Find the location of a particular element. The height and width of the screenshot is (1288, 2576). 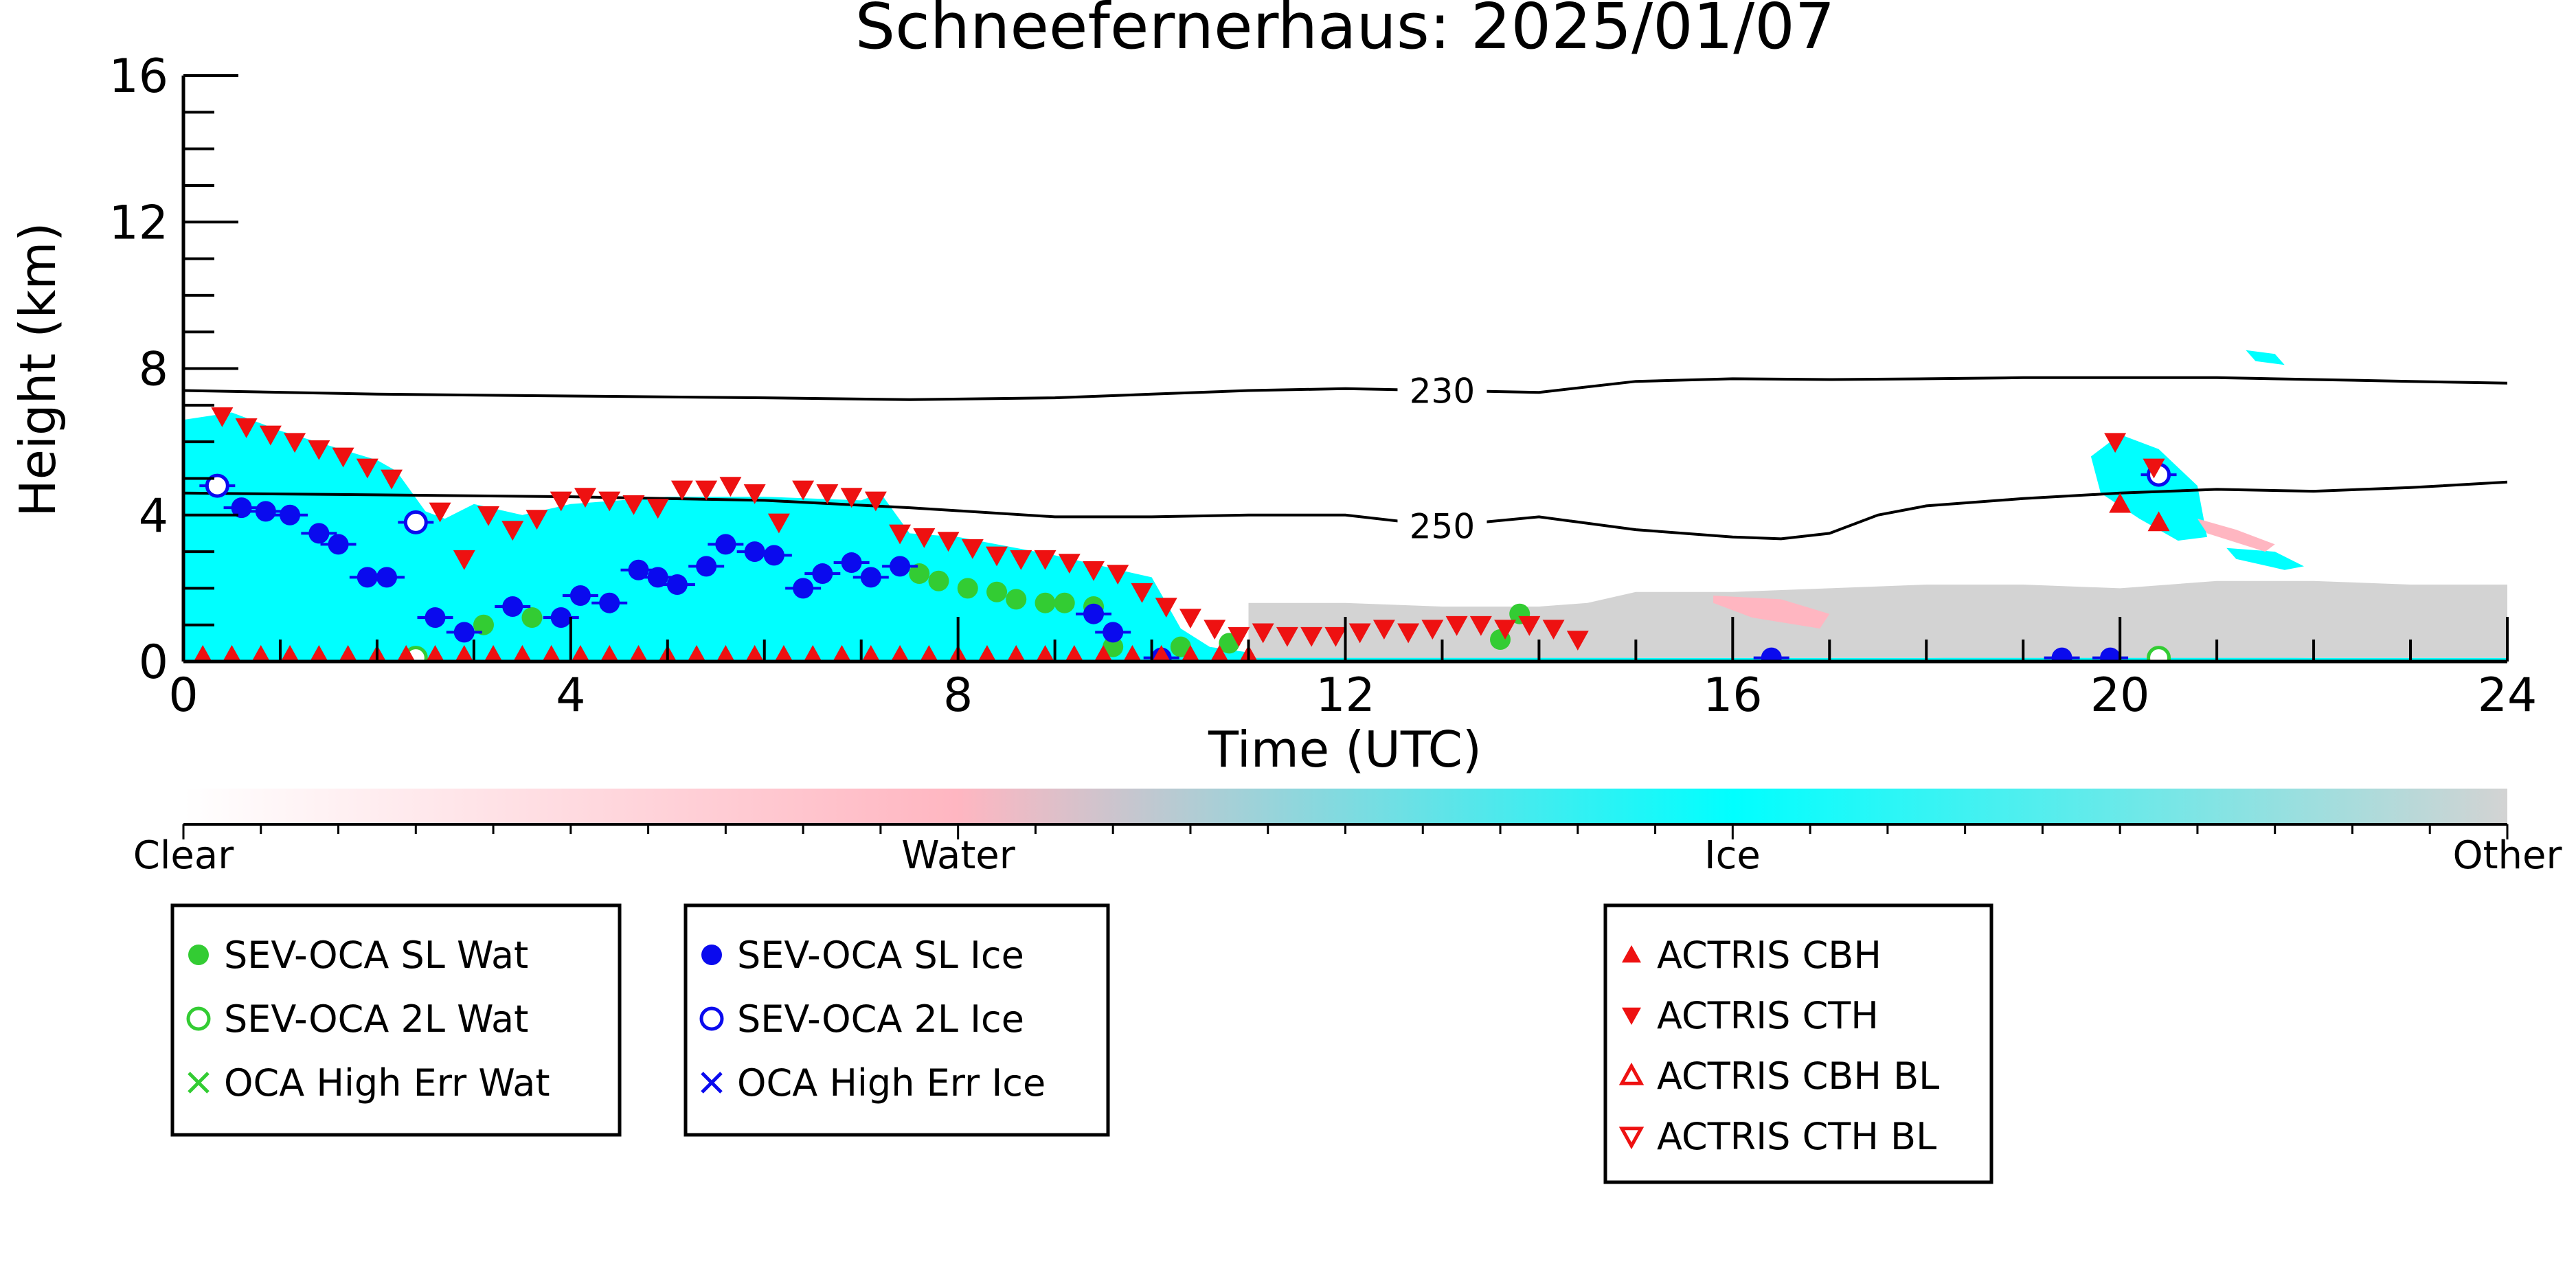

legend-marker-oca-high-err-wat is located at coordinates (199, 1083).